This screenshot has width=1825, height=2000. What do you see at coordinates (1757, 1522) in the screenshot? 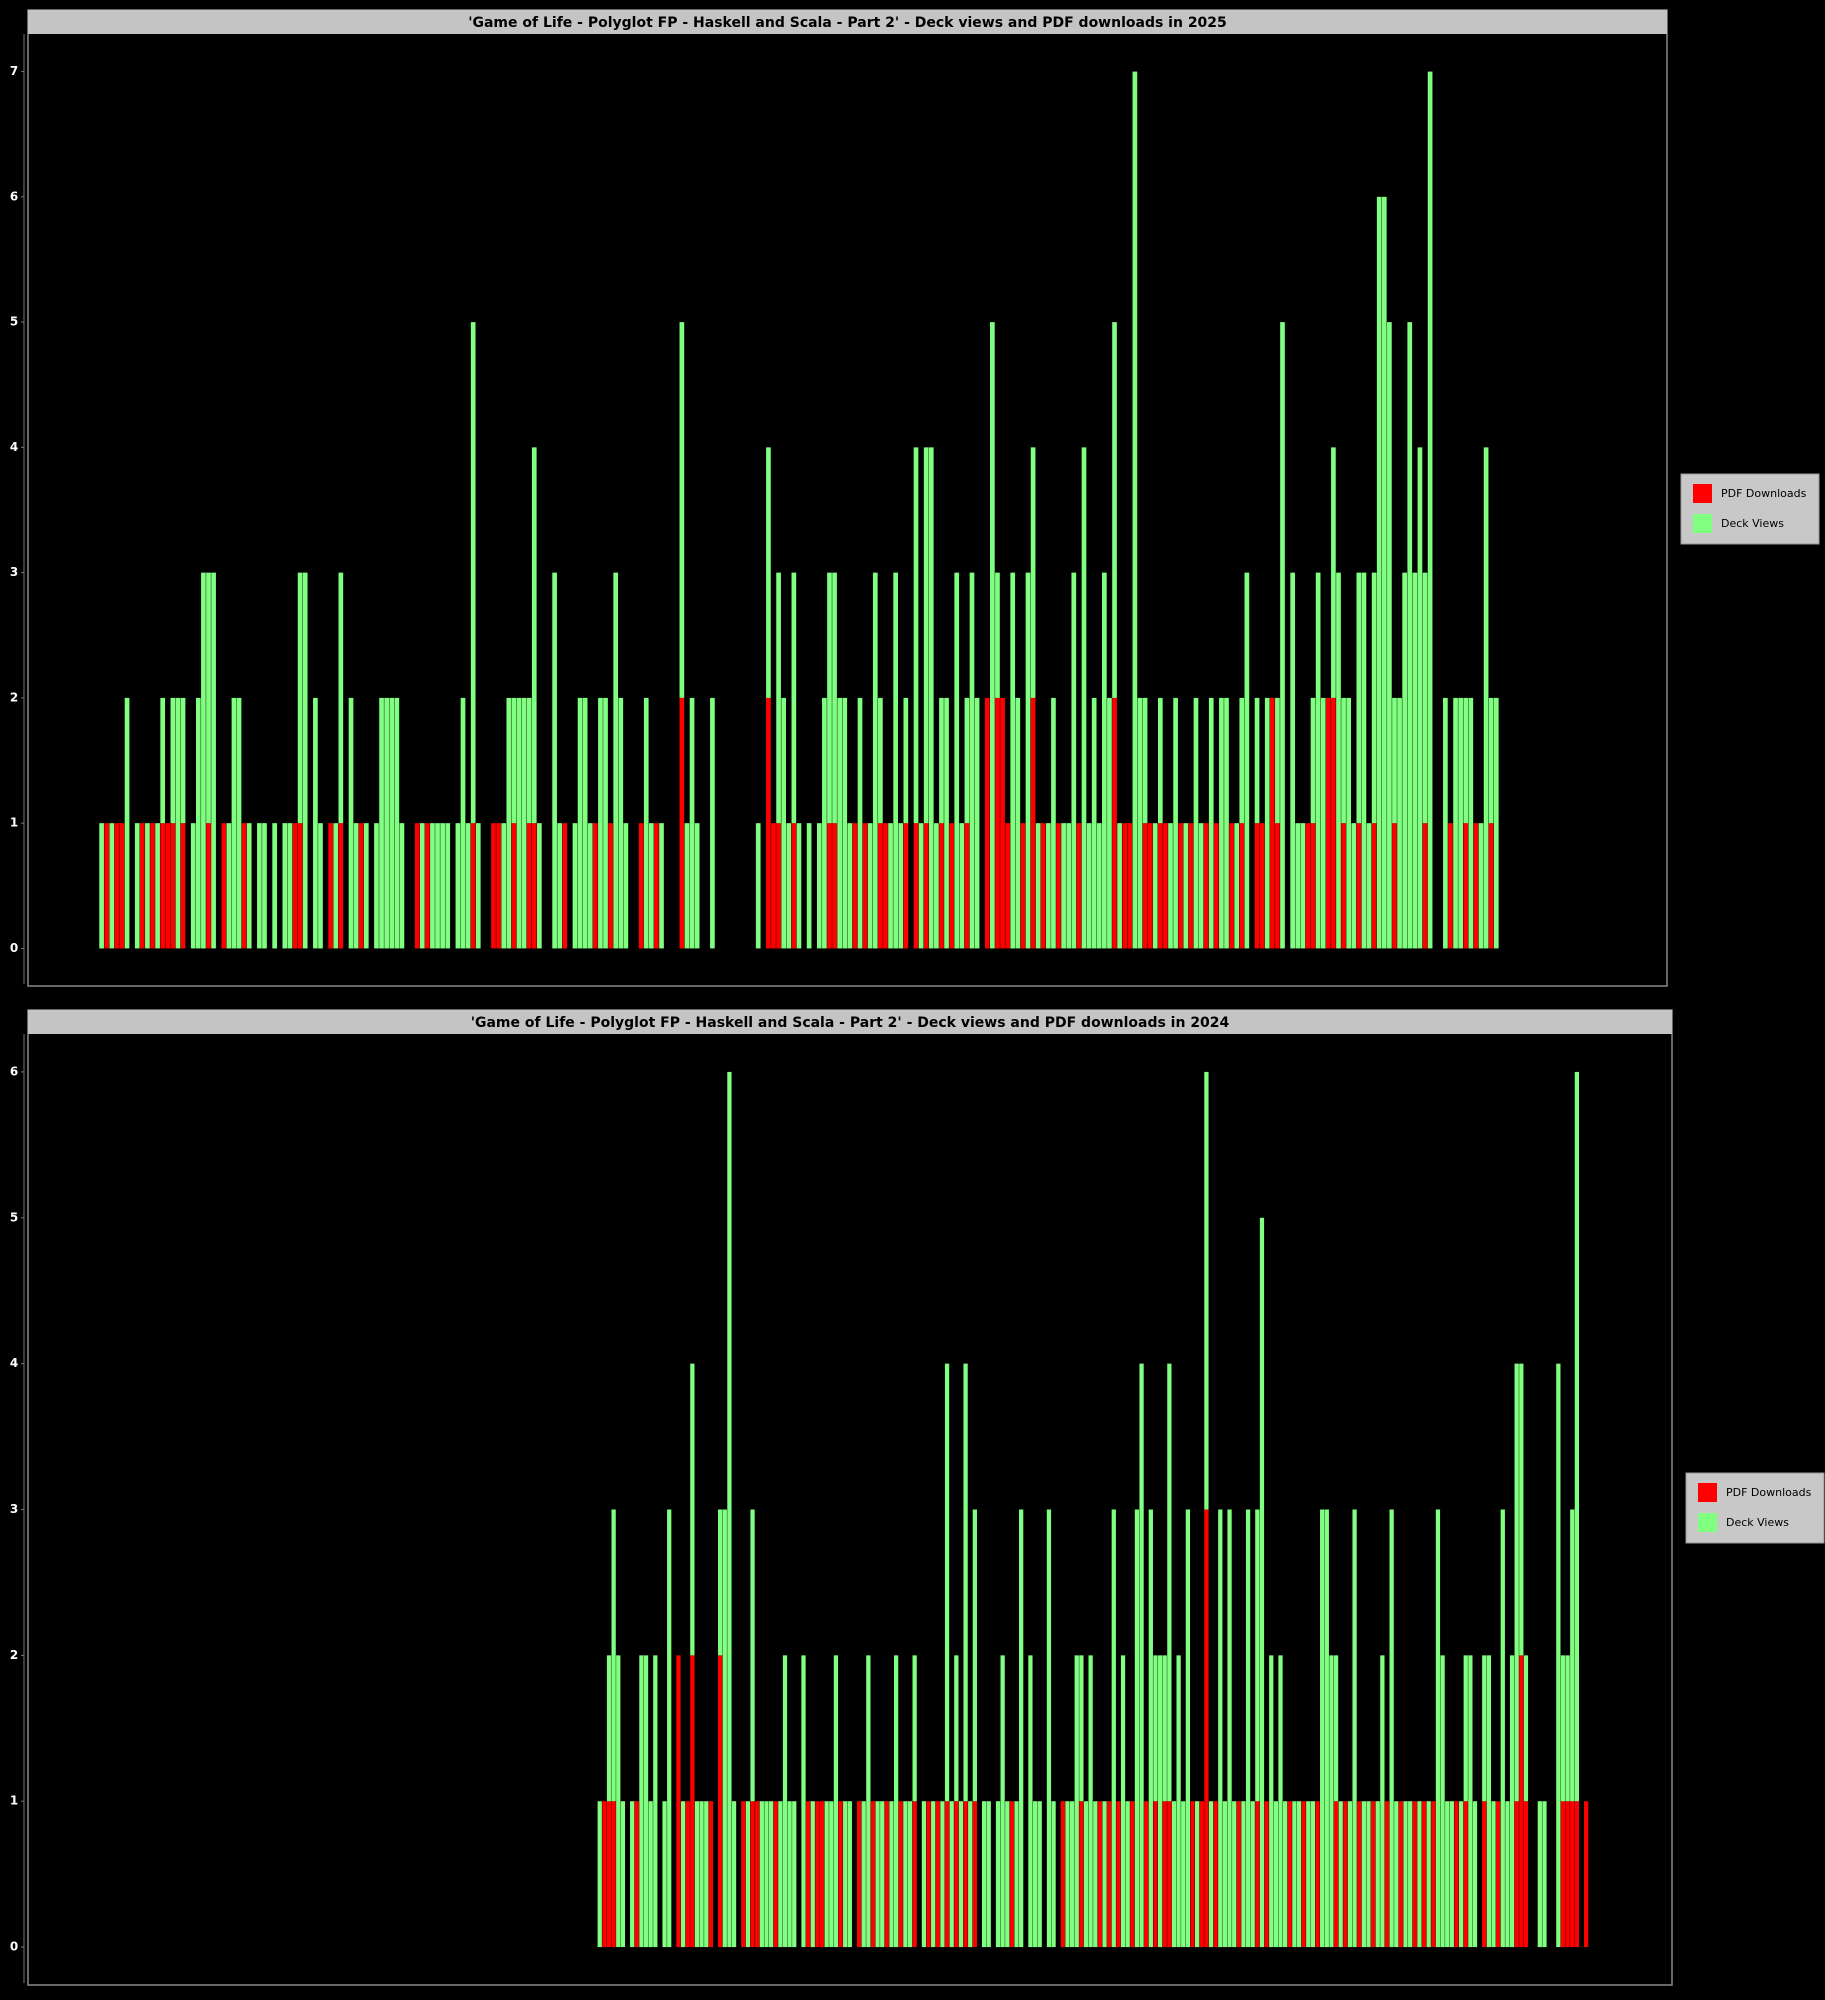
I see `legend-label: Deck Views` at bounding box center [1757, 1522].